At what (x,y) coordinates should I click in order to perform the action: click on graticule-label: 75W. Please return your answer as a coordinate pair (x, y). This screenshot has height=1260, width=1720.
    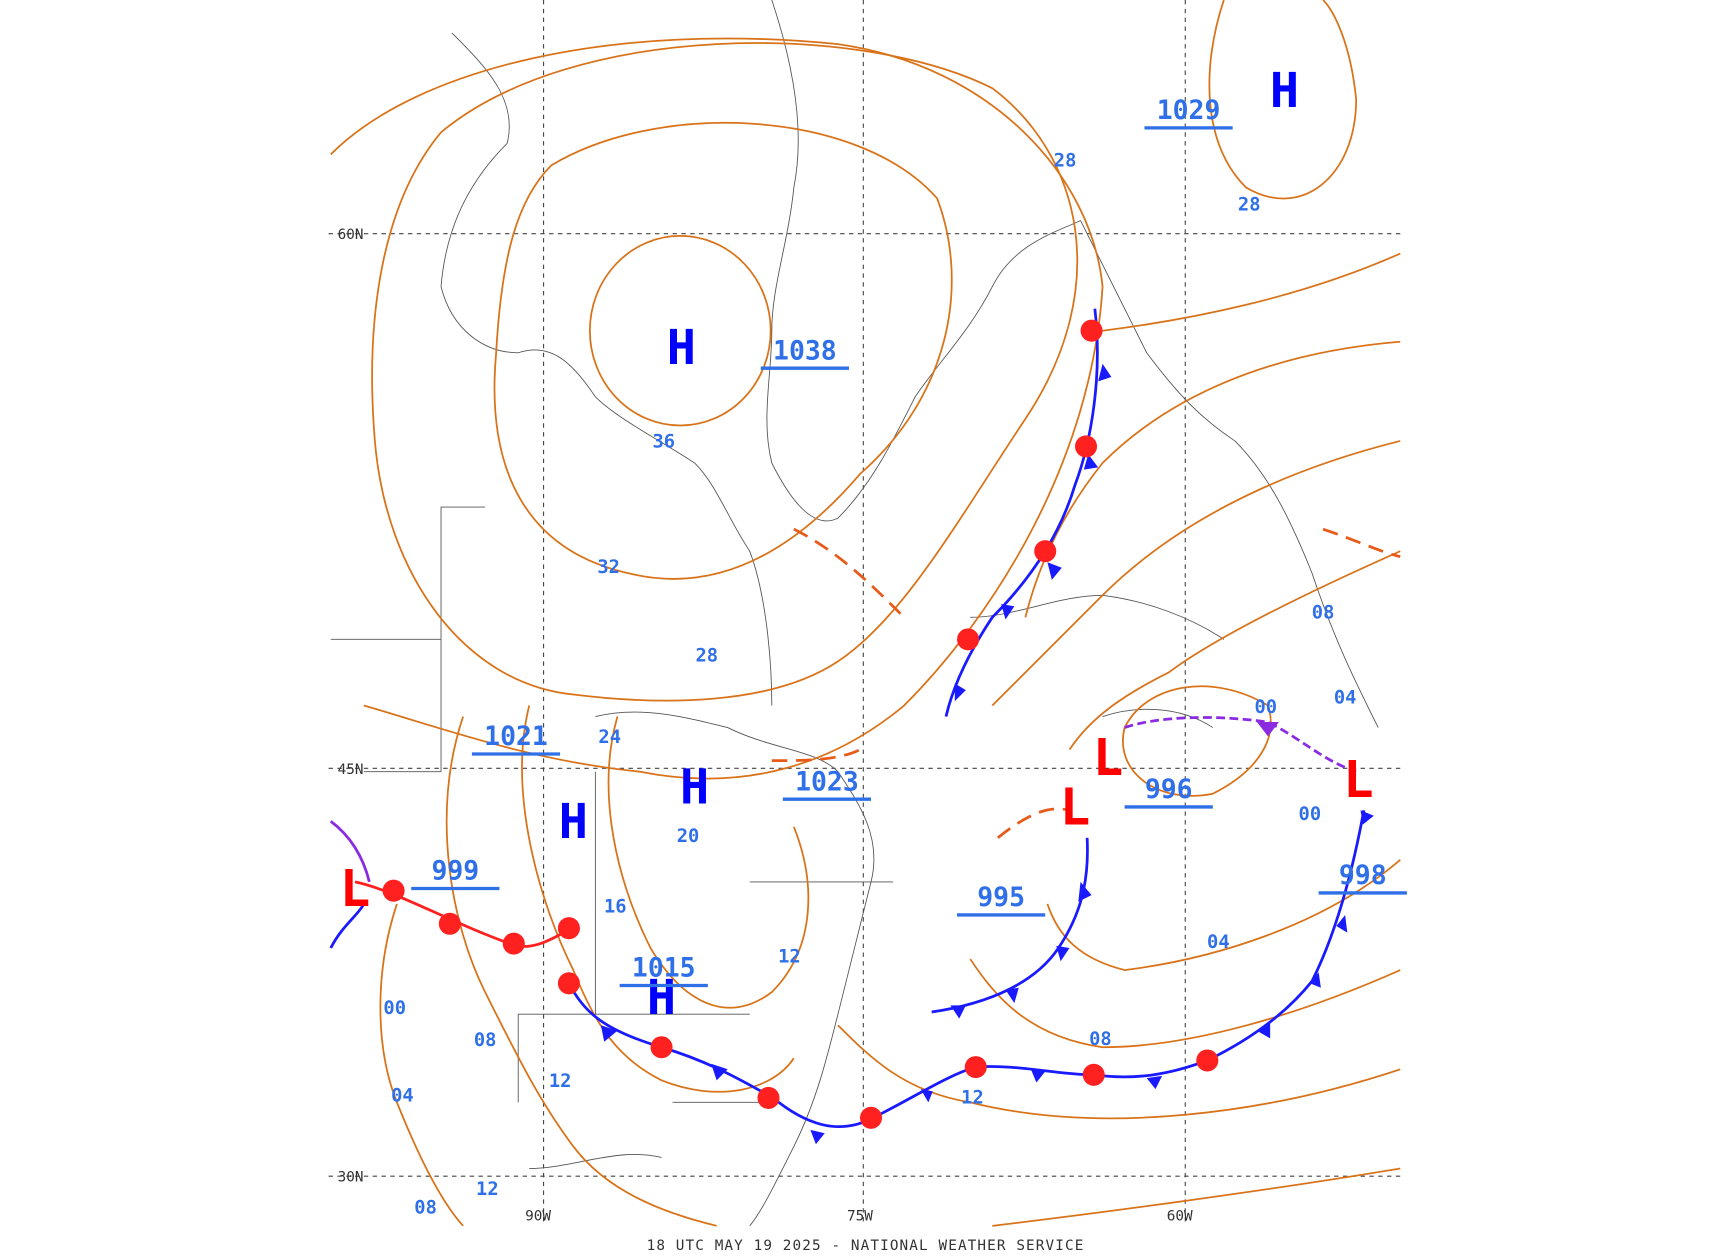
    Looking at the image, I should click on (860, 1216).